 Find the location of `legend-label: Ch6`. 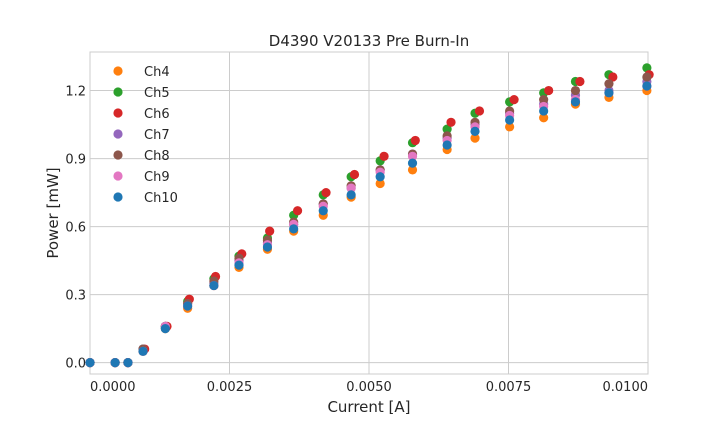

legend-label: Ch6 is located at coordinates (157, 114).